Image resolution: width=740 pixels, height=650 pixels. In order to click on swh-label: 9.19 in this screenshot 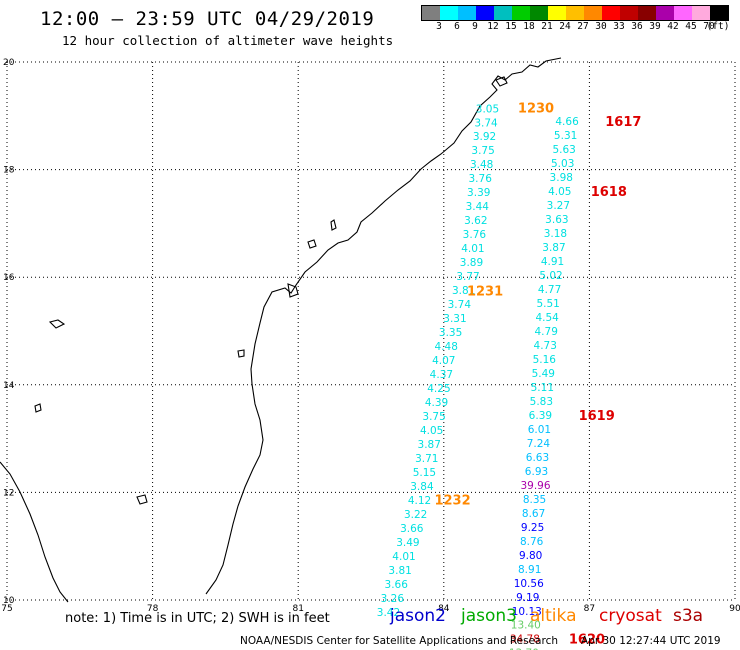, I will do `click(527, 598)`.